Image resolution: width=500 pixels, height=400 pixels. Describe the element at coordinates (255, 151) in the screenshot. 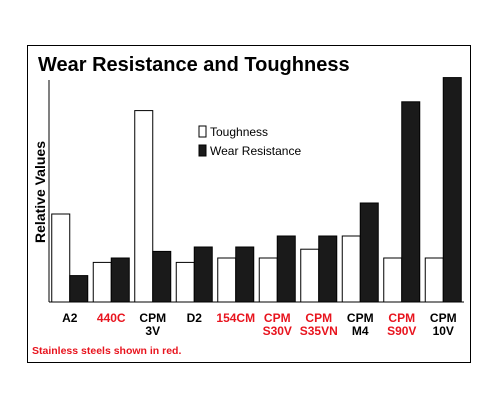

I see `legend-label: Wear Resistance` at that location.